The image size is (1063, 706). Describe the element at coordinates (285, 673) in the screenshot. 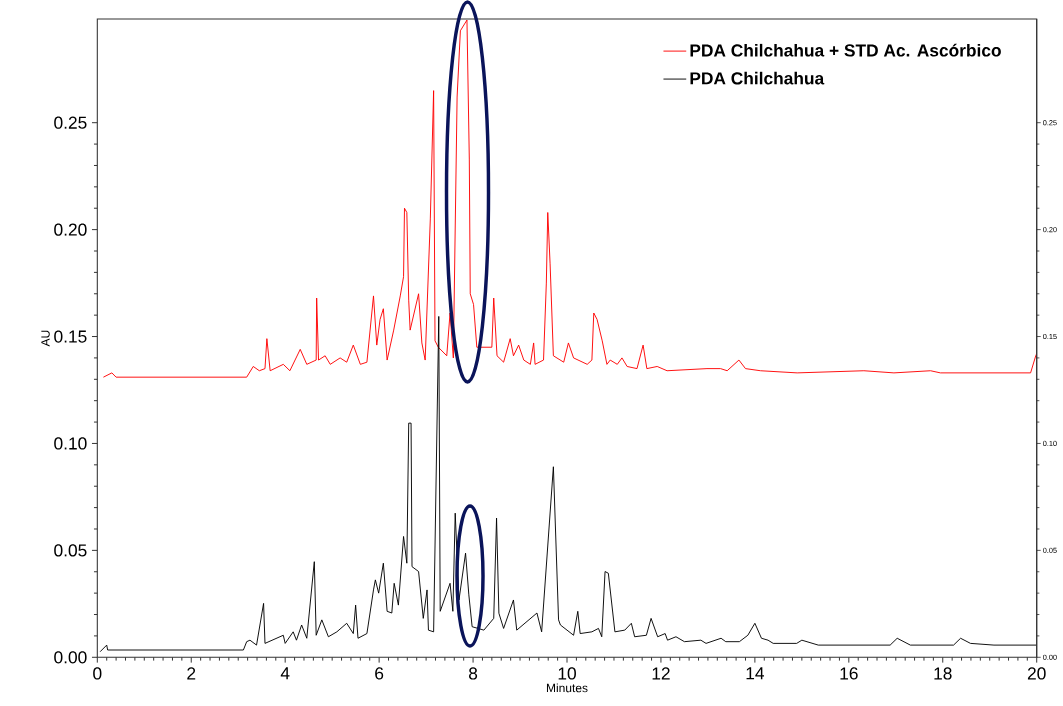

I see `x-tick-label: 4` at that location.